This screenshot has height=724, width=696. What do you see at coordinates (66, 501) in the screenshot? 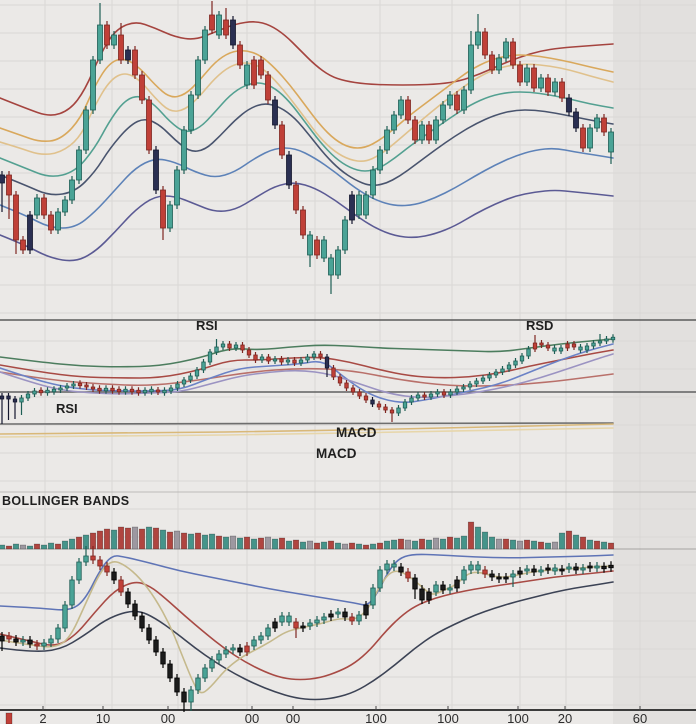
I see `label-bollinger-bands: BOLLINGER BANDS` at bounding box center [66, 501].